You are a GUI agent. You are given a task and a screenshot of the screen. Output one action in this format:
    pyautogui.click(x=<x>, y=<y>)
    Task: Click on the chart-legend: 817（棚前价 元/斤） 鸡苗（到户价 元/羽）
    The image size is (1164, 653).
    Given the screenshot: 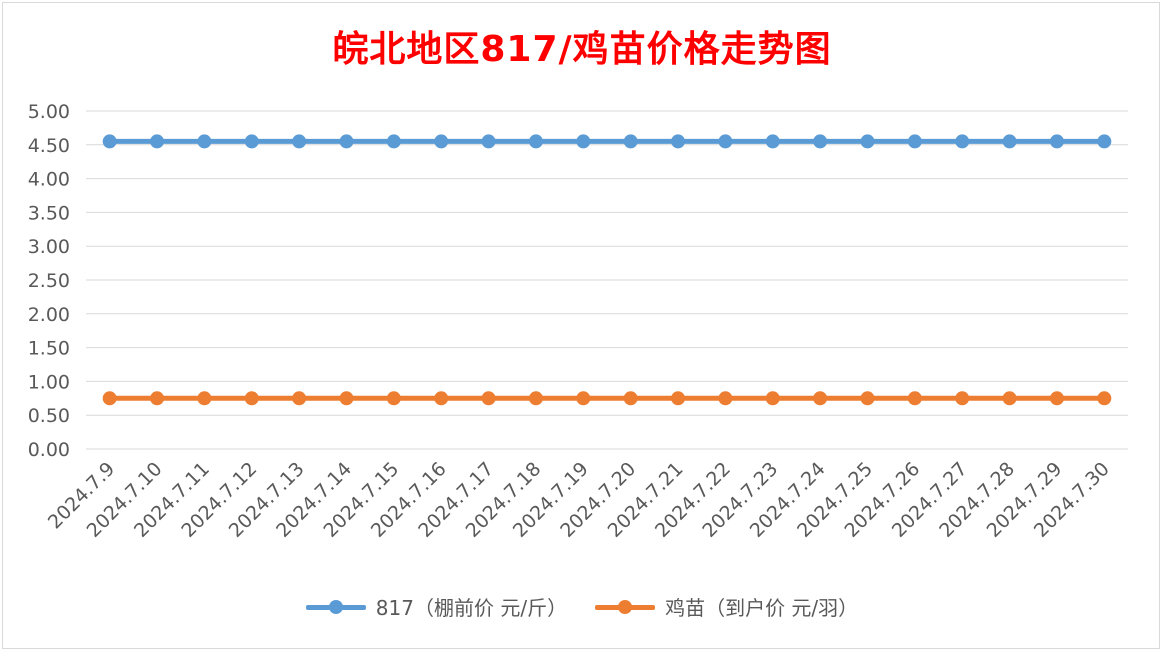 What is the action you would take?
    pyautogui.click(x=582, y=606)
    